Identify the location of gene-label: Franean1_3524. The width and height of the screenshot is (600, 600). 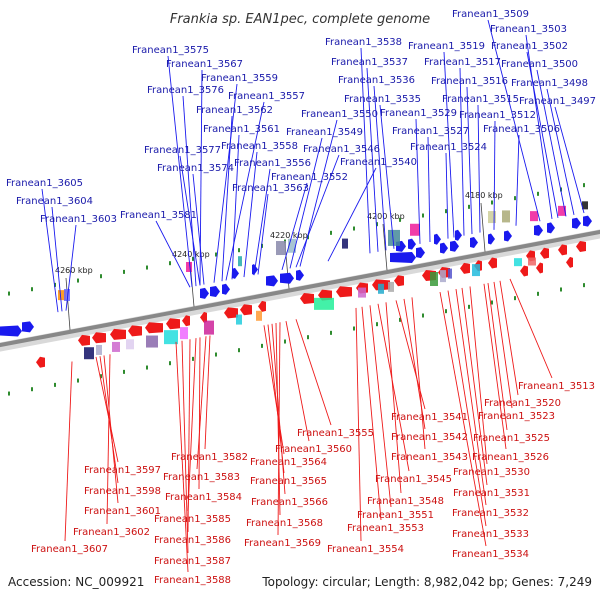
(448, 147).